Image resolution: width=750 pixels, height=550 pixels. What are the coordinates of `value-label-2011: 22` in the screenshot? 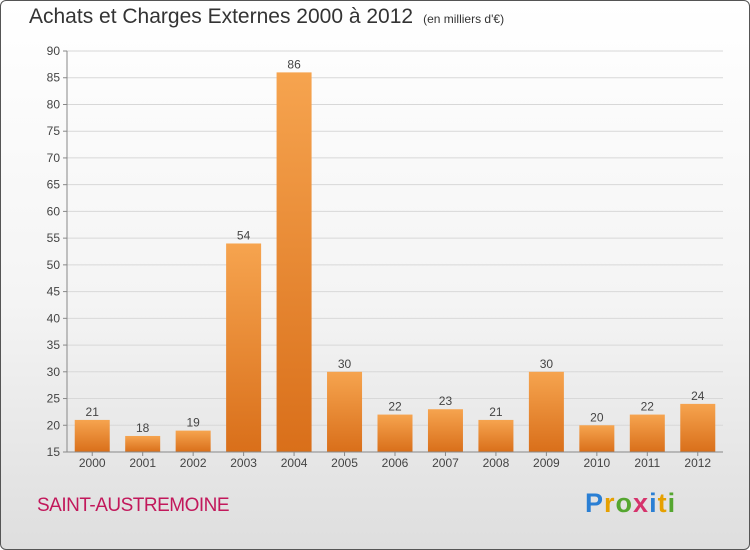 It's located at (648, 407).